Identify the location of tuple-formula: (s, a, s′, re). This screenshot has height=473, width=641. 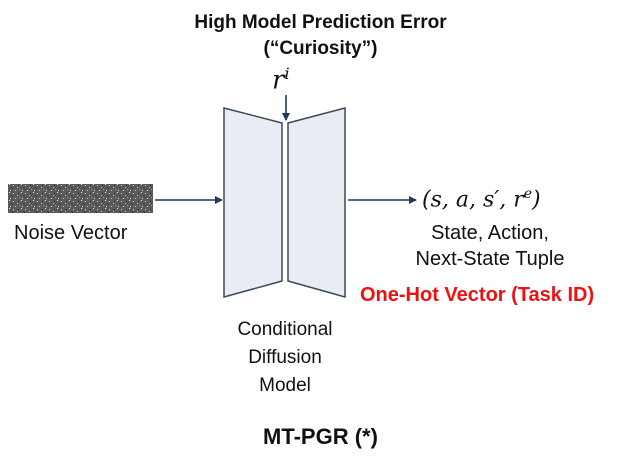
(481, 199).